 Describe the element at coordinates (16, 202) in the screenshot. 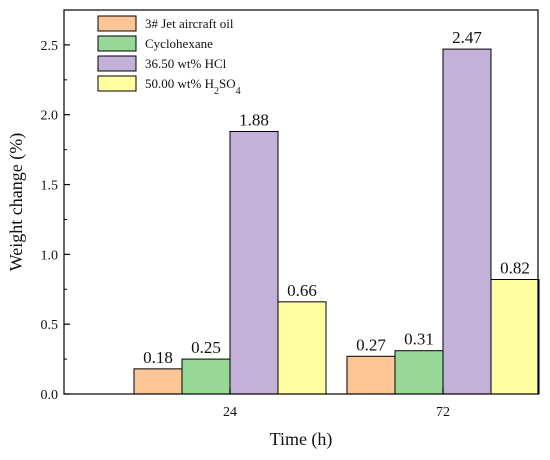

I see `y-axis-title: Weight change (%)` at that location.